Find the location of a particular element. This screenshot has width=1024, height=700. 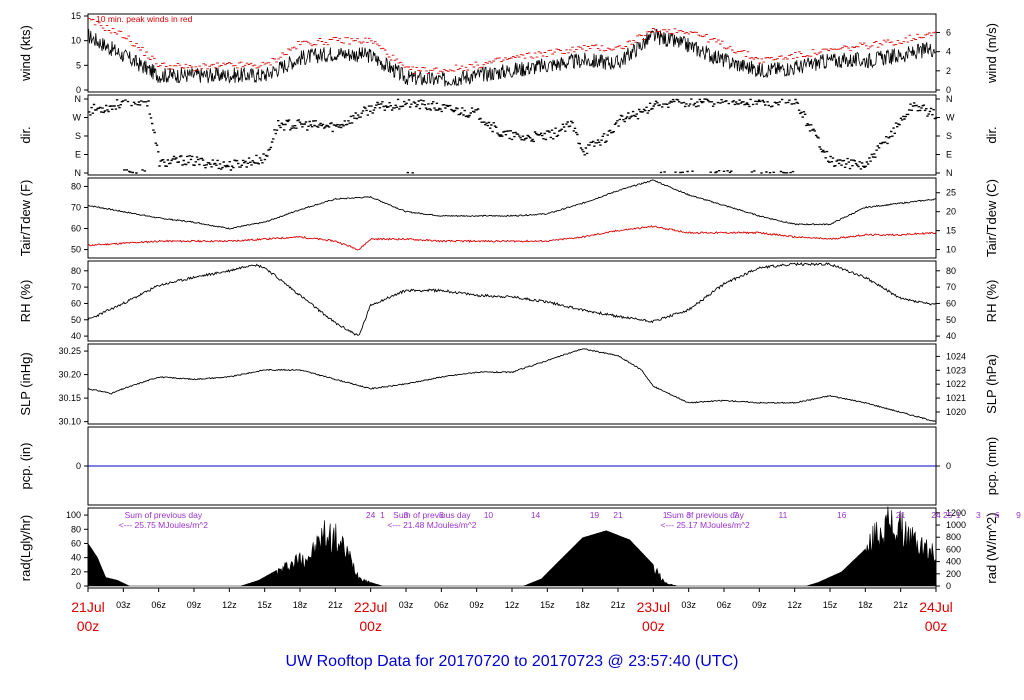

temp-left-tick-label: 80 is located at coordinates (76, 186).